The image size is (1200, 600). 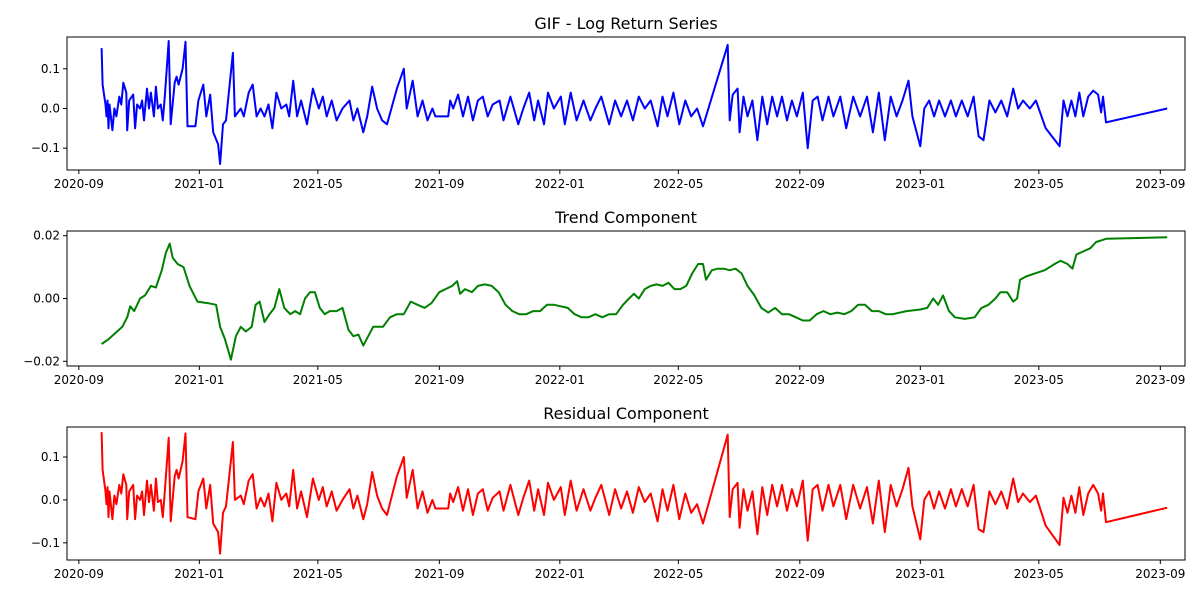 What do you see at coordinates (46, 236) in the screenshot?
I see `y-tick-label: 0.02` at bounding box center [46, 236].